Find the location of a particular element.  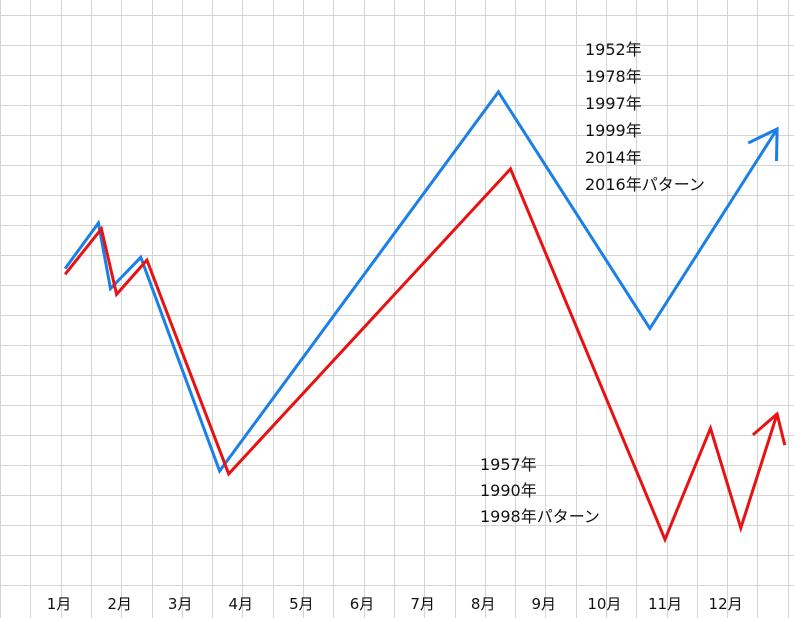

annotation-line: 1999年 is located at coordinates (613, 130).